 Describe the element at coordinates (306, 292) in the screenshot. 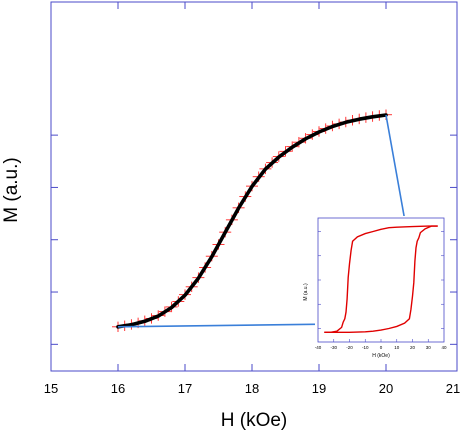

I see `inset-y-axis-label: M (a.u.)` at that location.